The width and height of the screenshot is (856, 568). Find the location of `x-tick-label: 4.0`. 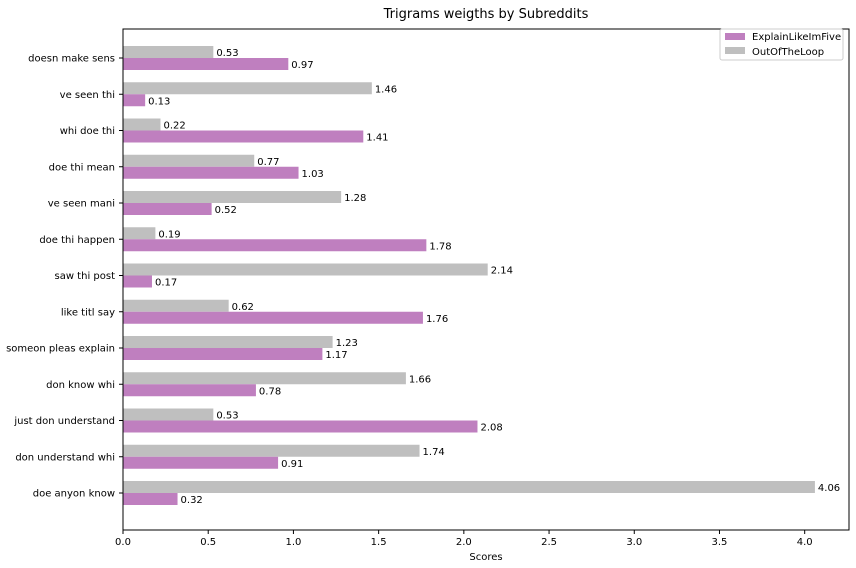

x-tick-label: 4.0 is located at coordinates (805, 542).